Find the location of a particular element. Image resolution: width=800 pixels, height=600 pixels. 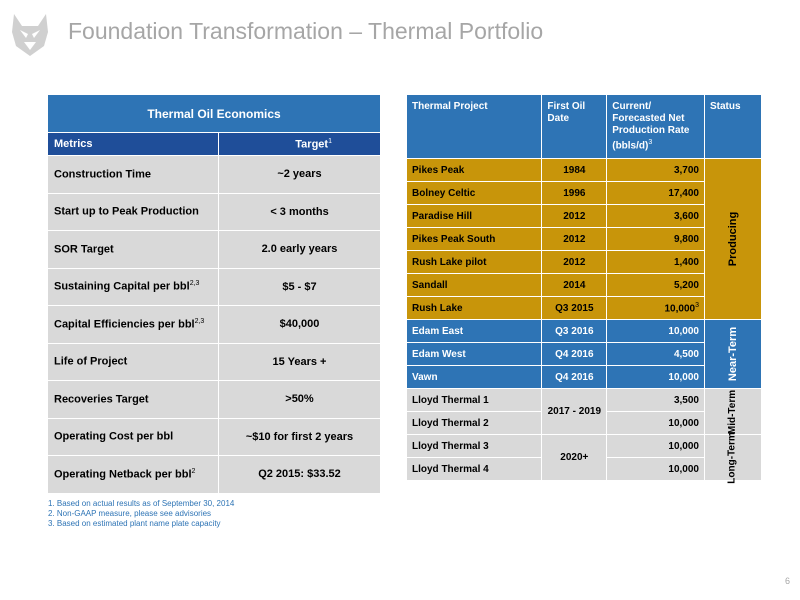

table-row: Lloyd Thermal 2 10,000 is located at coordinates (583, 423).